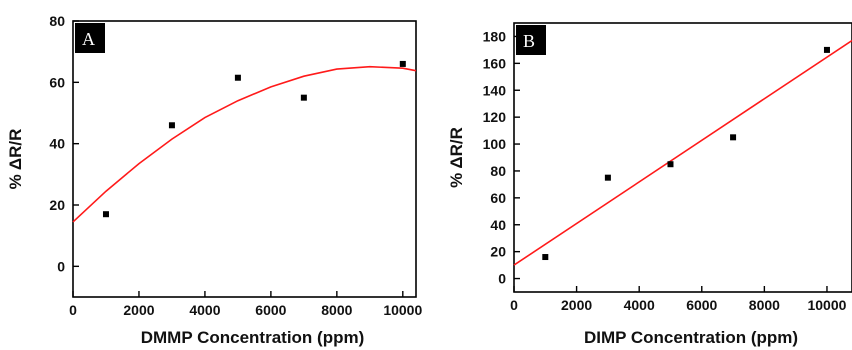 The image size is (852, 350). I want to click on y-tick-label-b: 40, so click(498, 225).